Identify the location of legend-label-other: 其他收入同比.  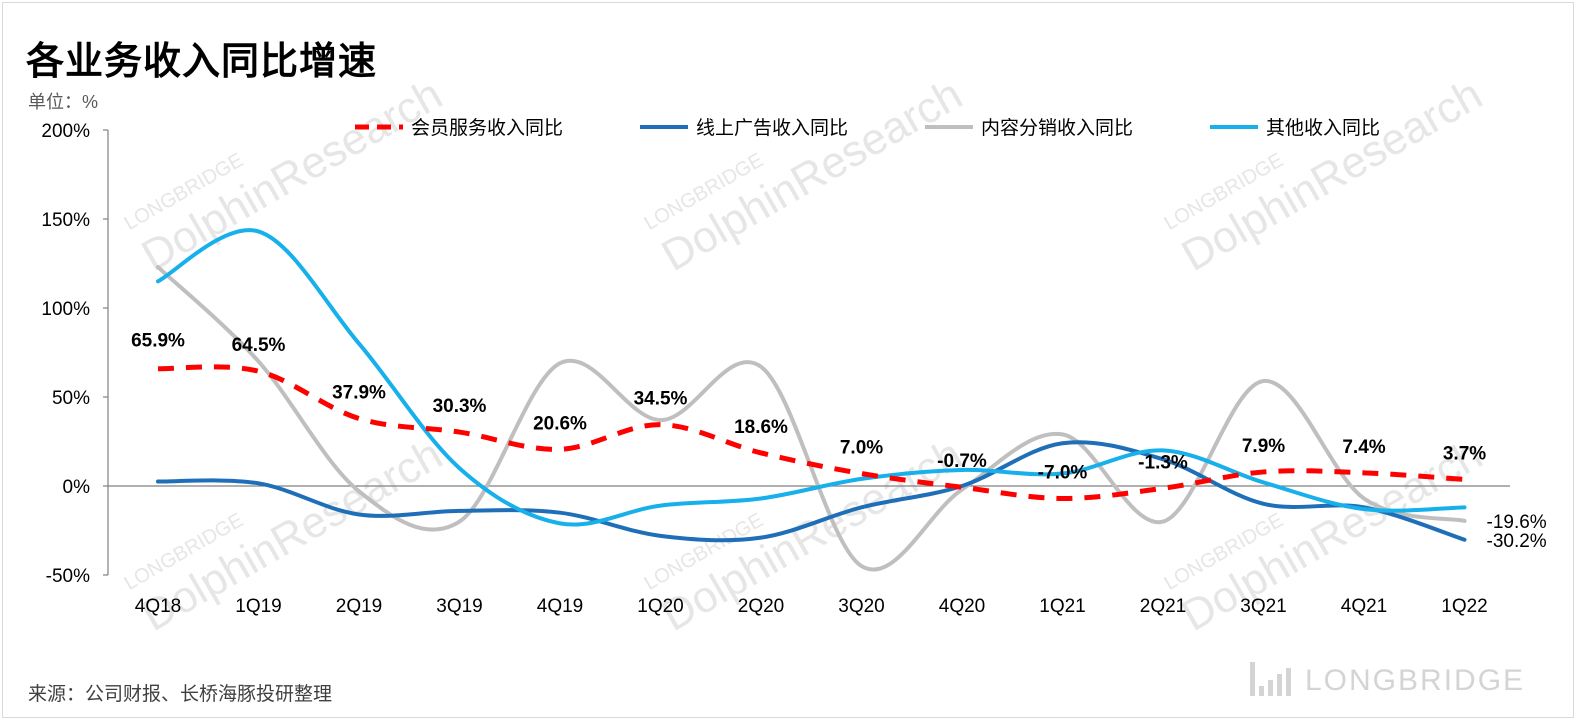
(1323, 128).